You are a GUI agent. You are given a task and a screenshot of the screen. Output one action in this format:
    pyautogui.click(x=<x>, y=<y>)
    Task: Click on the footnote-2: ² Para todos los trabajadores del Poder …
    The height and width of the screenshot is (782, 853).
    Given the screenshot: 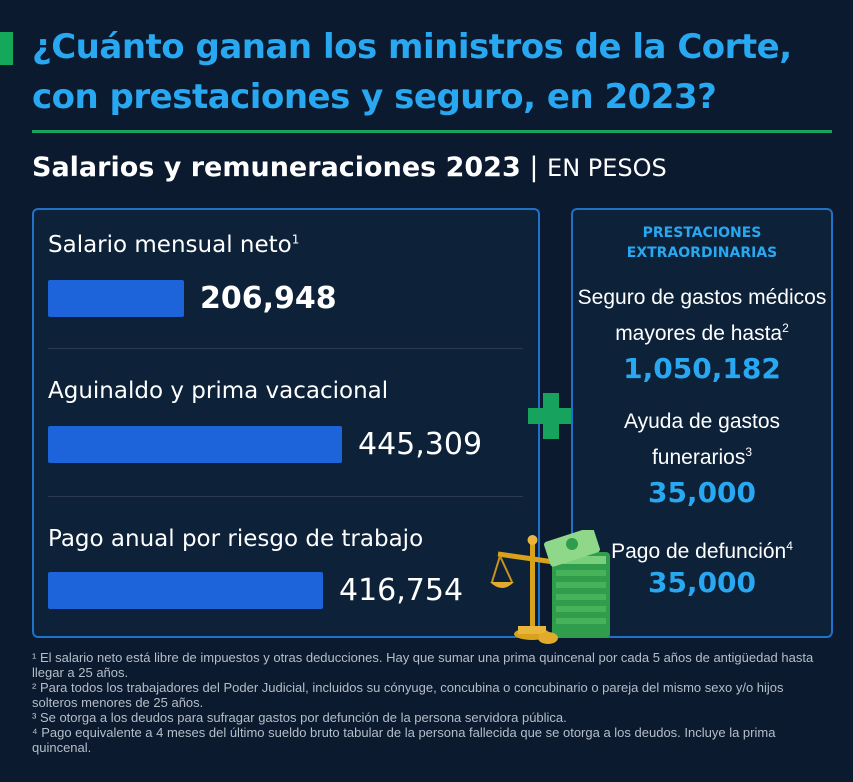 What is the action you would take?
    pyautogui.click(x=408, y=695)
    